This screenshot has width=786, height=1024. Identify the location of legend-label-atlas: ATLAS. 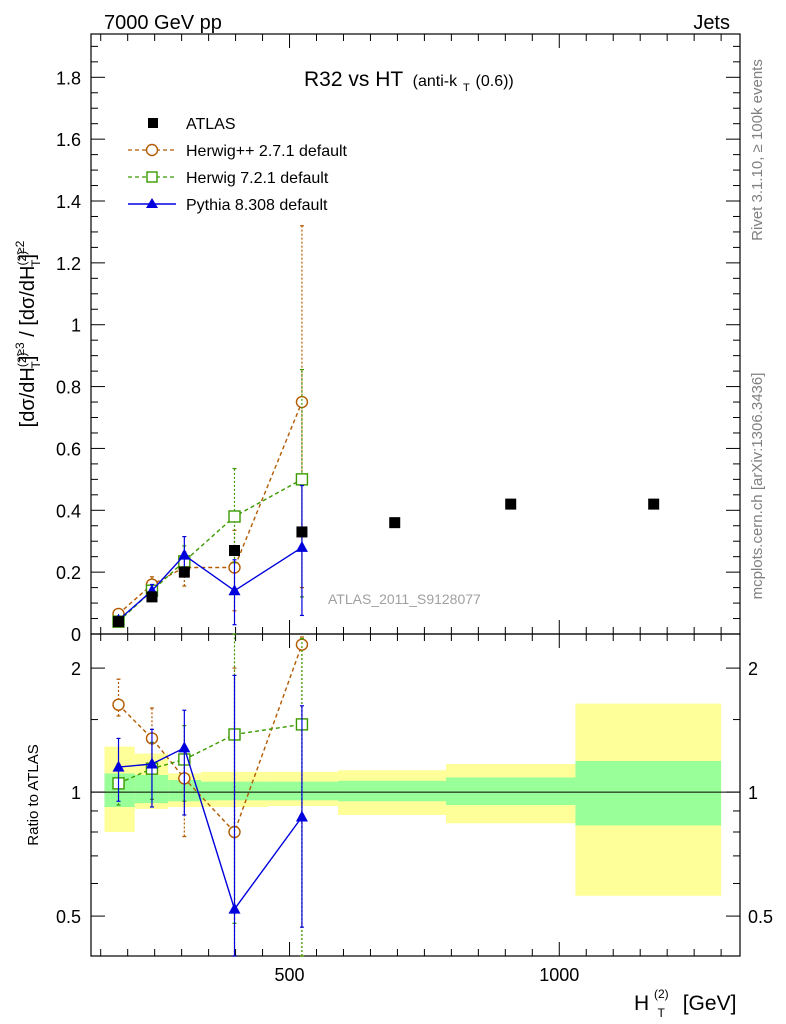
(211, 124).